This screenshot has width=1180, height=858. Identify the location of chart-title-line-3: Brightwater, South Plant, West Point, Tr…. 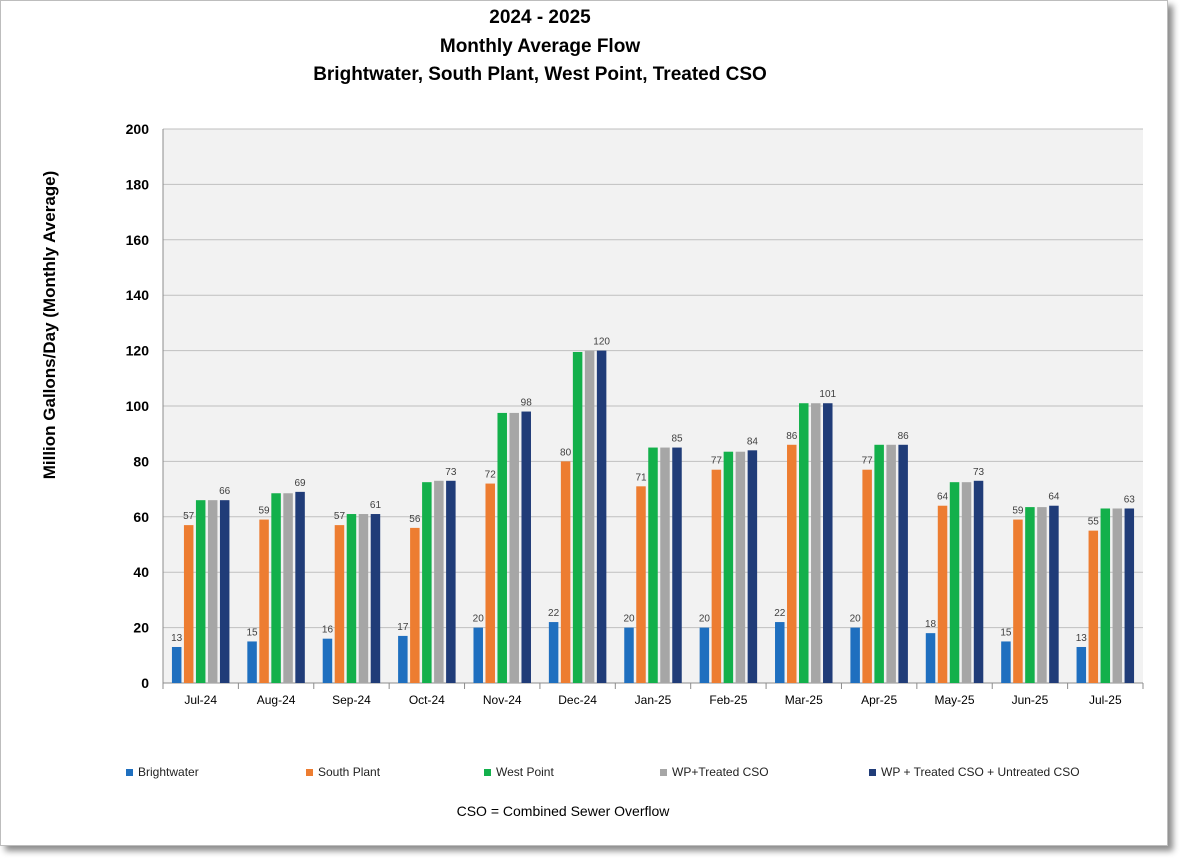
(540, 74).